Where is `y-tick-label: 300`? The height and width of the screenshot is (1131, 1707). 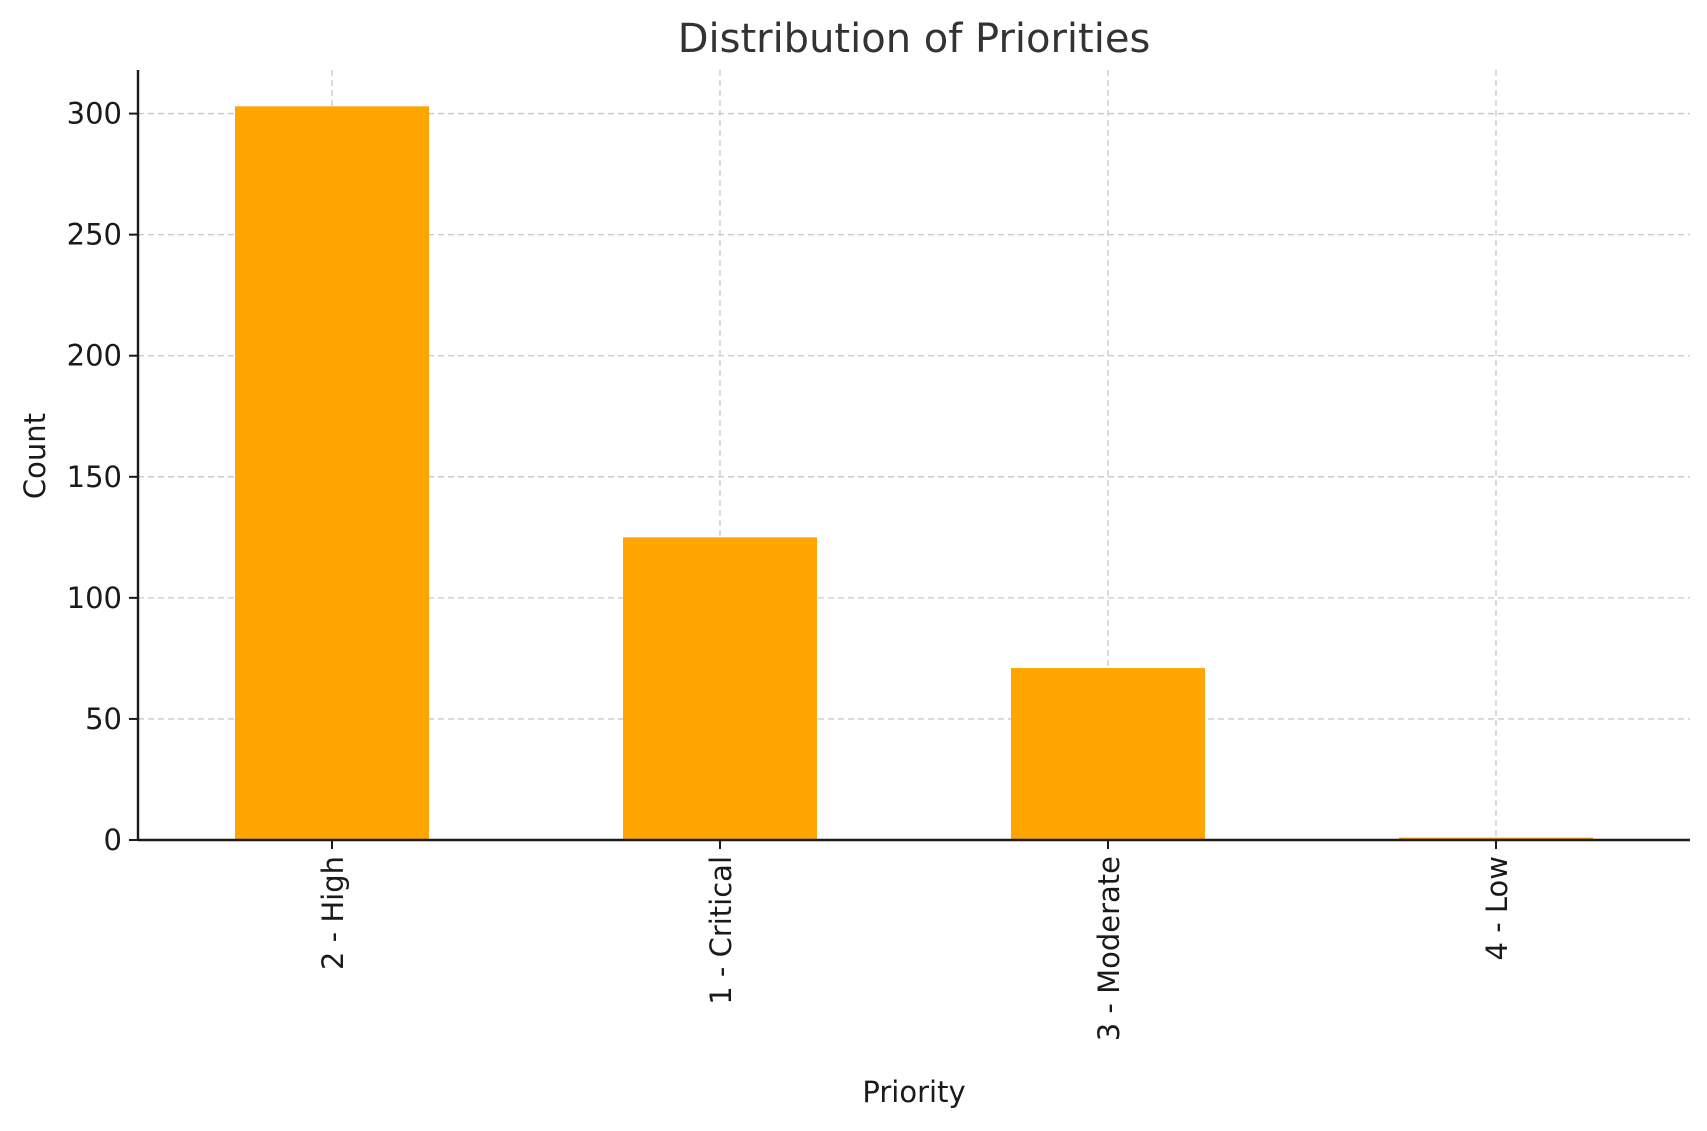 y-tick-label: 300 is located at coordinates (94, 114).